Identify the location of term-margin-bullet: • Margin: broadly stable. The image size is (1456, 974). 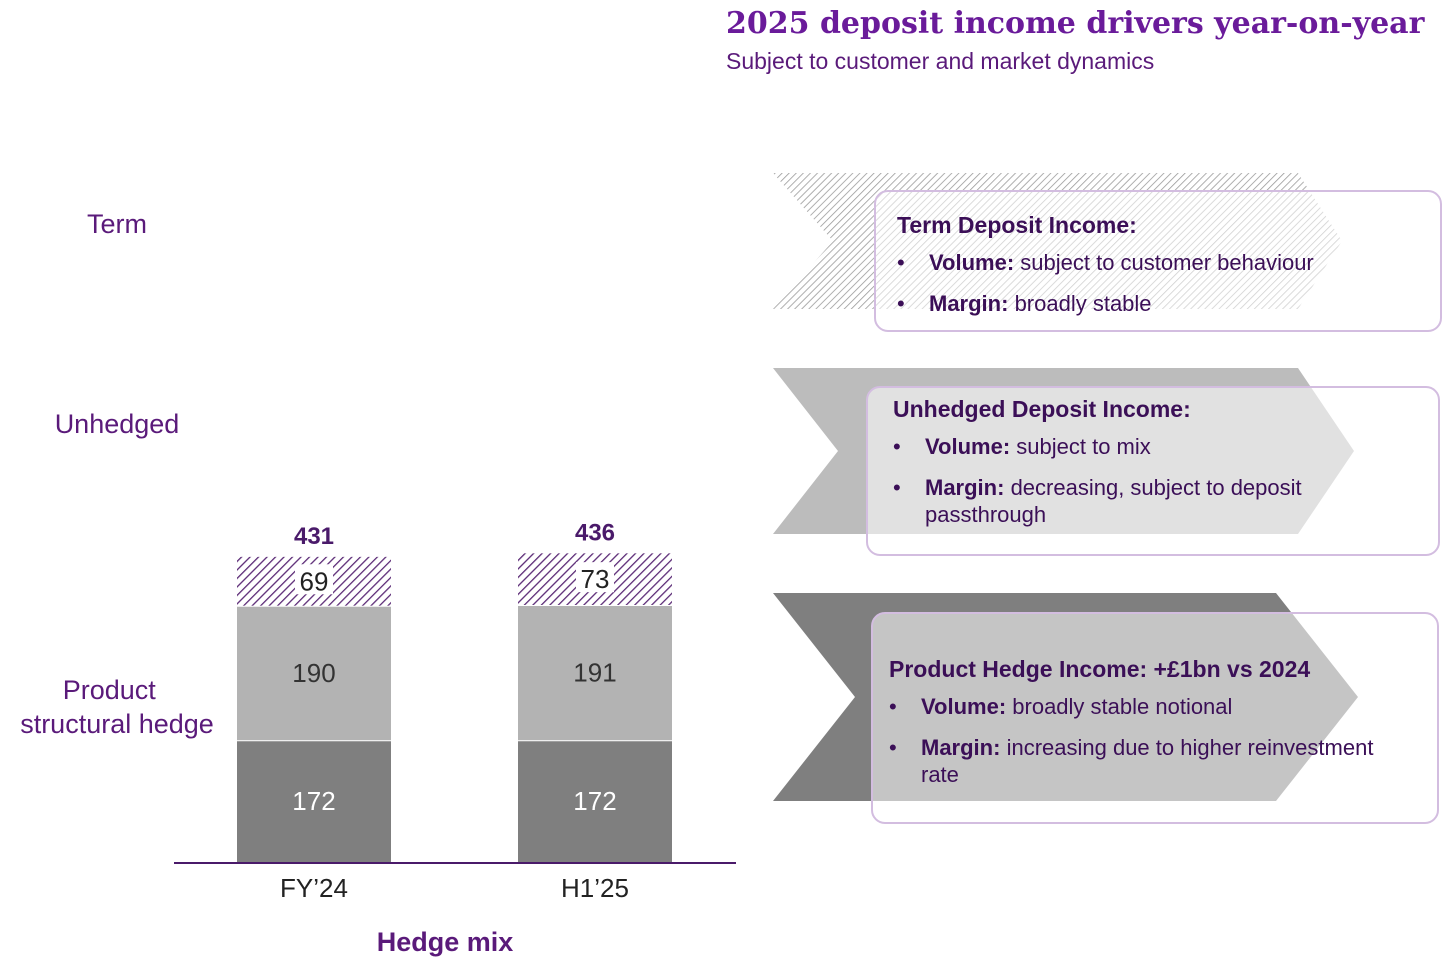
(1158, 303).